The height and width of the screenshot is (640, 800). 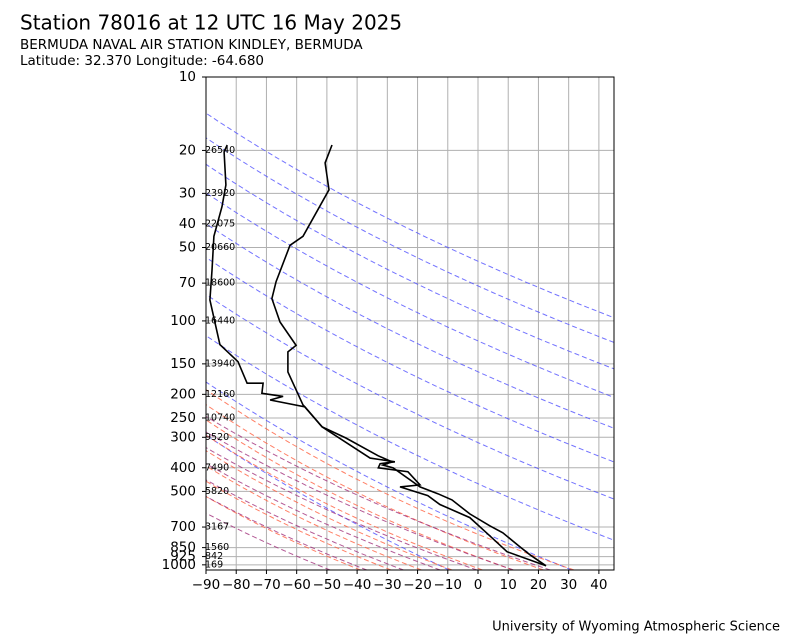 I want to click on height-label: 16440, so click(x=220, y=320).